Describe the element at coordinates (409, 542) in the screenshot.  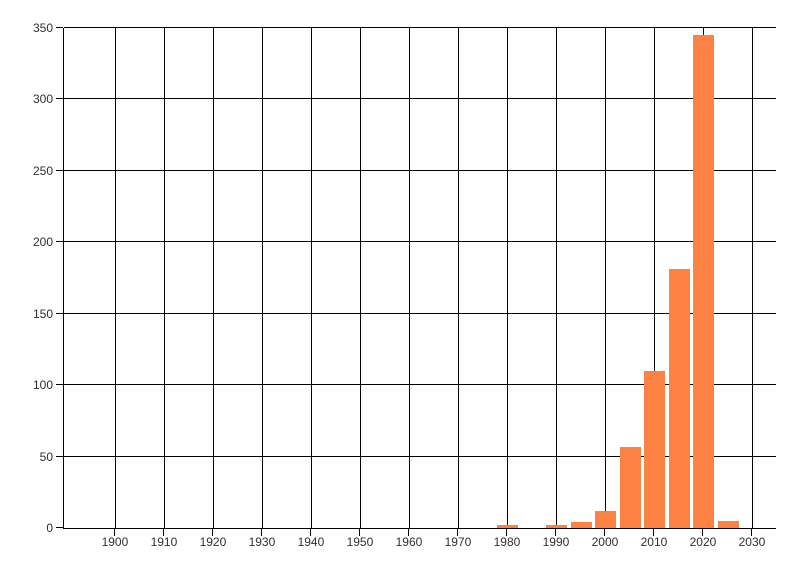
I see `x-tick-label: 1960` at that location.